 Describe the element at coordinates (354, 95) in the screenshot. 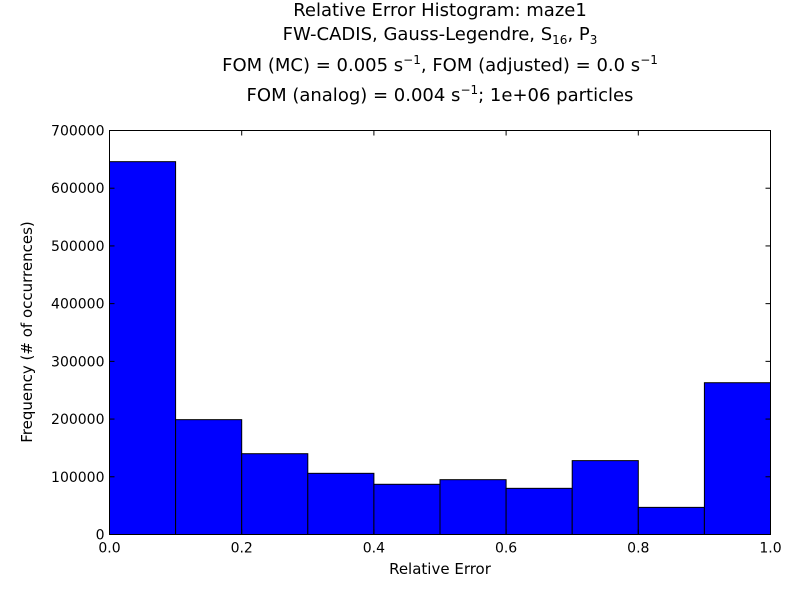

I see `title-line4-a: FOM (analog) = 0.004 s` at that location.